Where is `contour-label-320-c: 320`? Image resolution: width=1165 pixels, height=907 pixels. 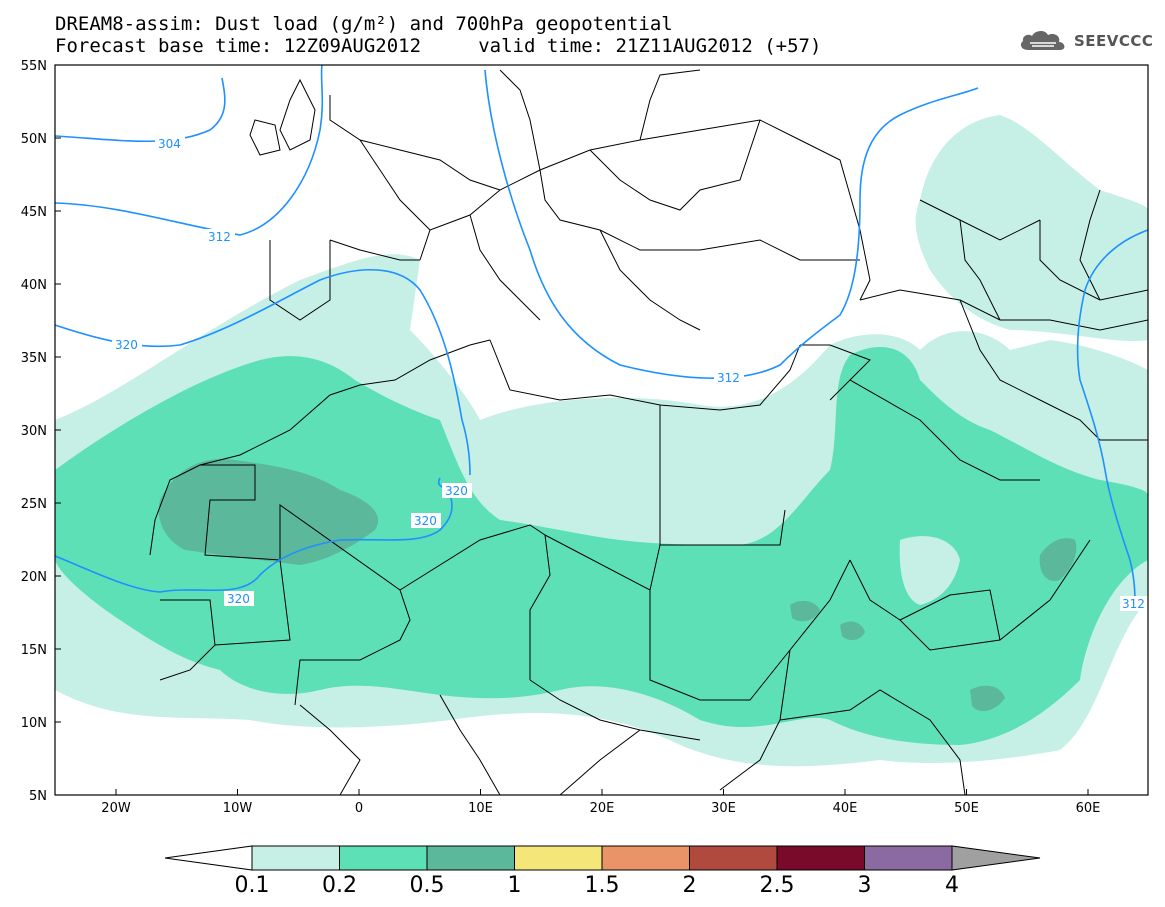 contour-label-320-c: 320 is located at coordinates (239, 598).